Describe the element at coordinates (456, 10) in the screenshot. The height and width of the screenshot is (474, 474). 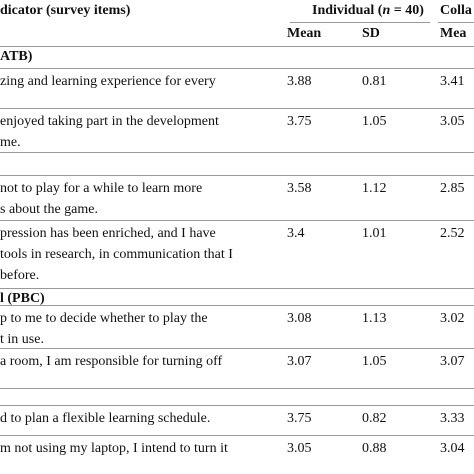
I see `header-group2: Colla` at that location.